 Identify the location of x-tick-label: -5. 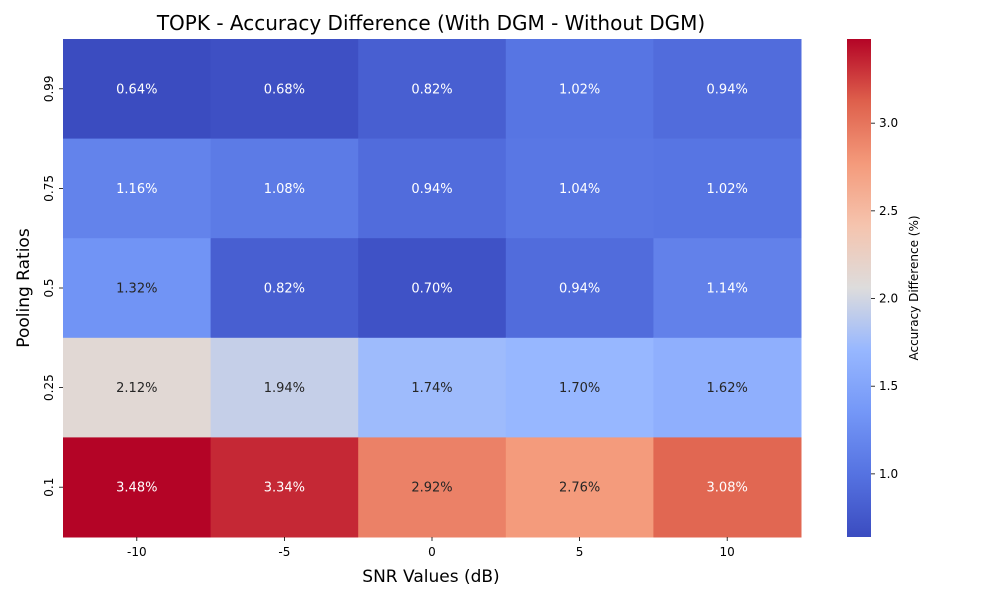
(284, 552).